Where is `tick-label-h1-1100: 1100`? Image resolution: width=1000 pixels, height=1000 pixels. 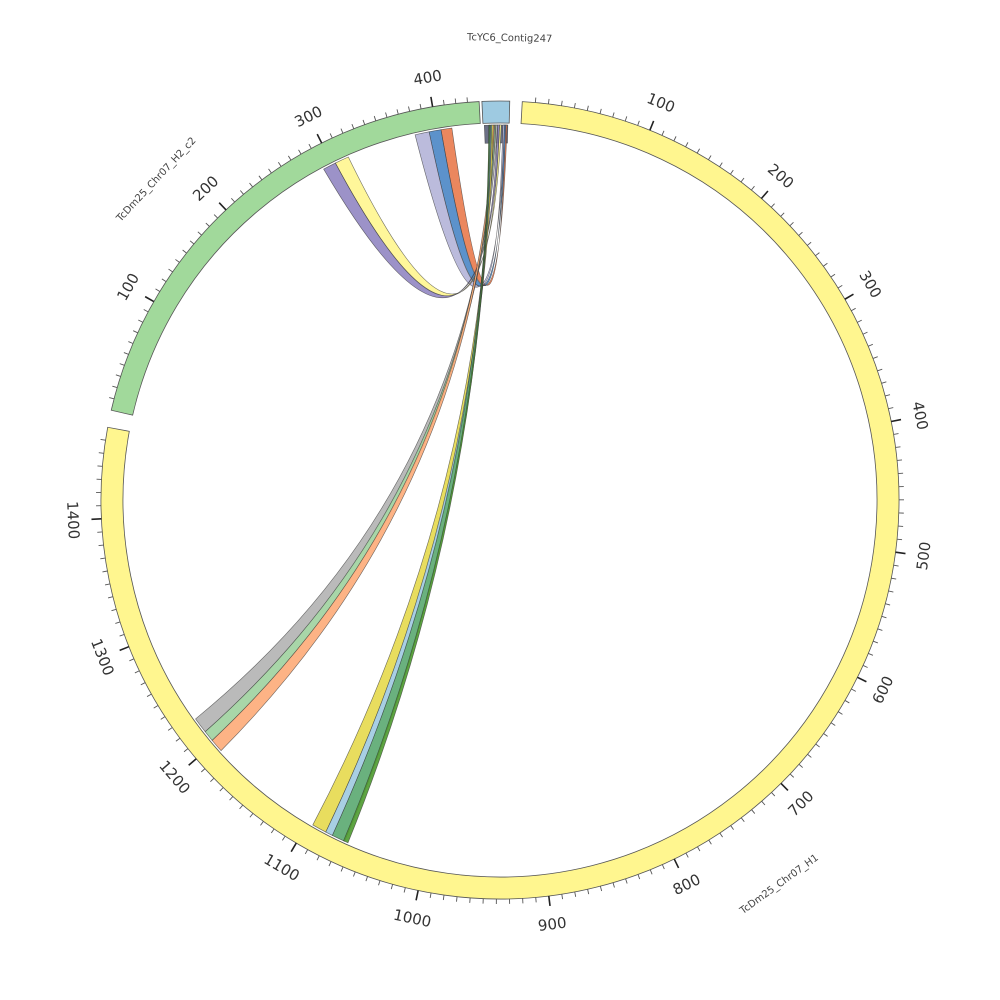 tick-label-h1-1100: 1100 is located at coordinates (282, 867).